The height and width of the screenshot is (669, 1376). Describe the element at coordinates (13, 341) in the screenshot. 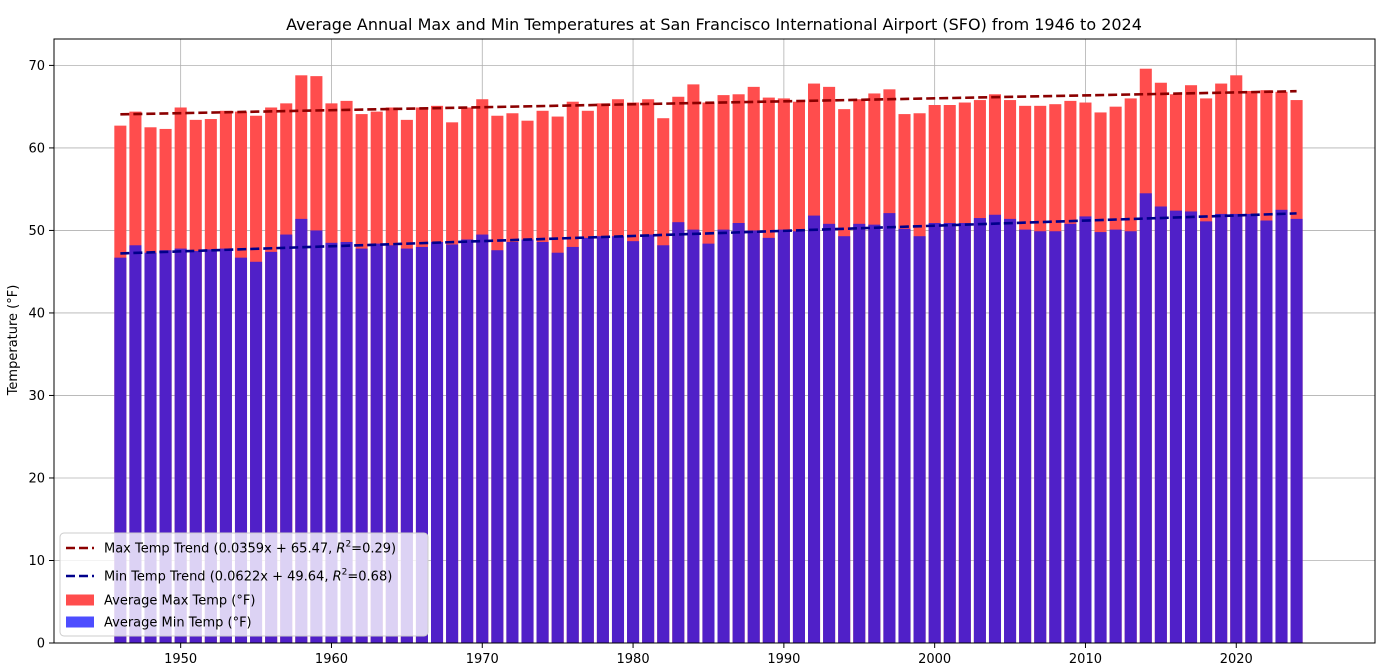

I see `y-axis-label: Temperature (°F)` at that location.